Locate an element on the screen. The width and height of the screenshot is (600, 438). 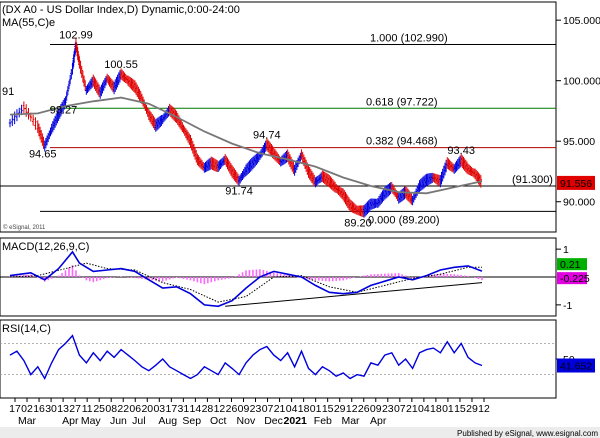
x-month-label: Jun is located at coordinates (118, 421).